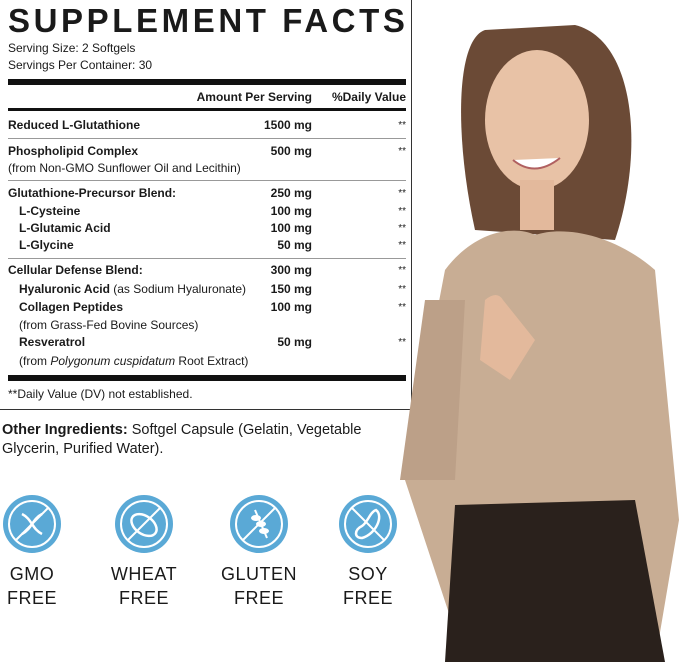  I want to click on serving-size: Serving Size: 2 Softgels, so click(72, 48).